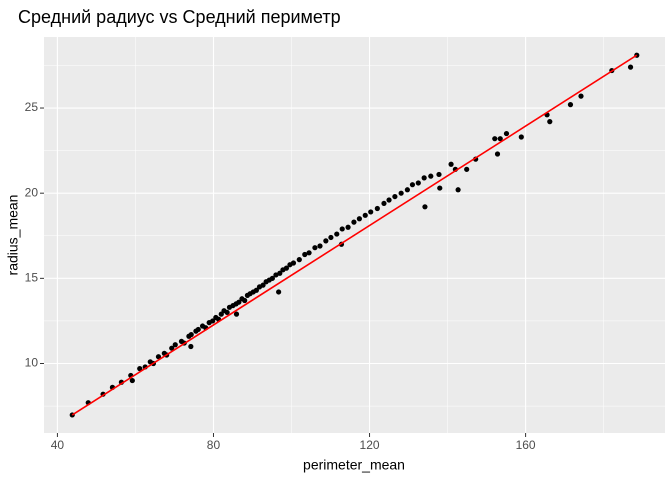  I want to click on x-axis-title: perimeter_mean, so click(354, 465).